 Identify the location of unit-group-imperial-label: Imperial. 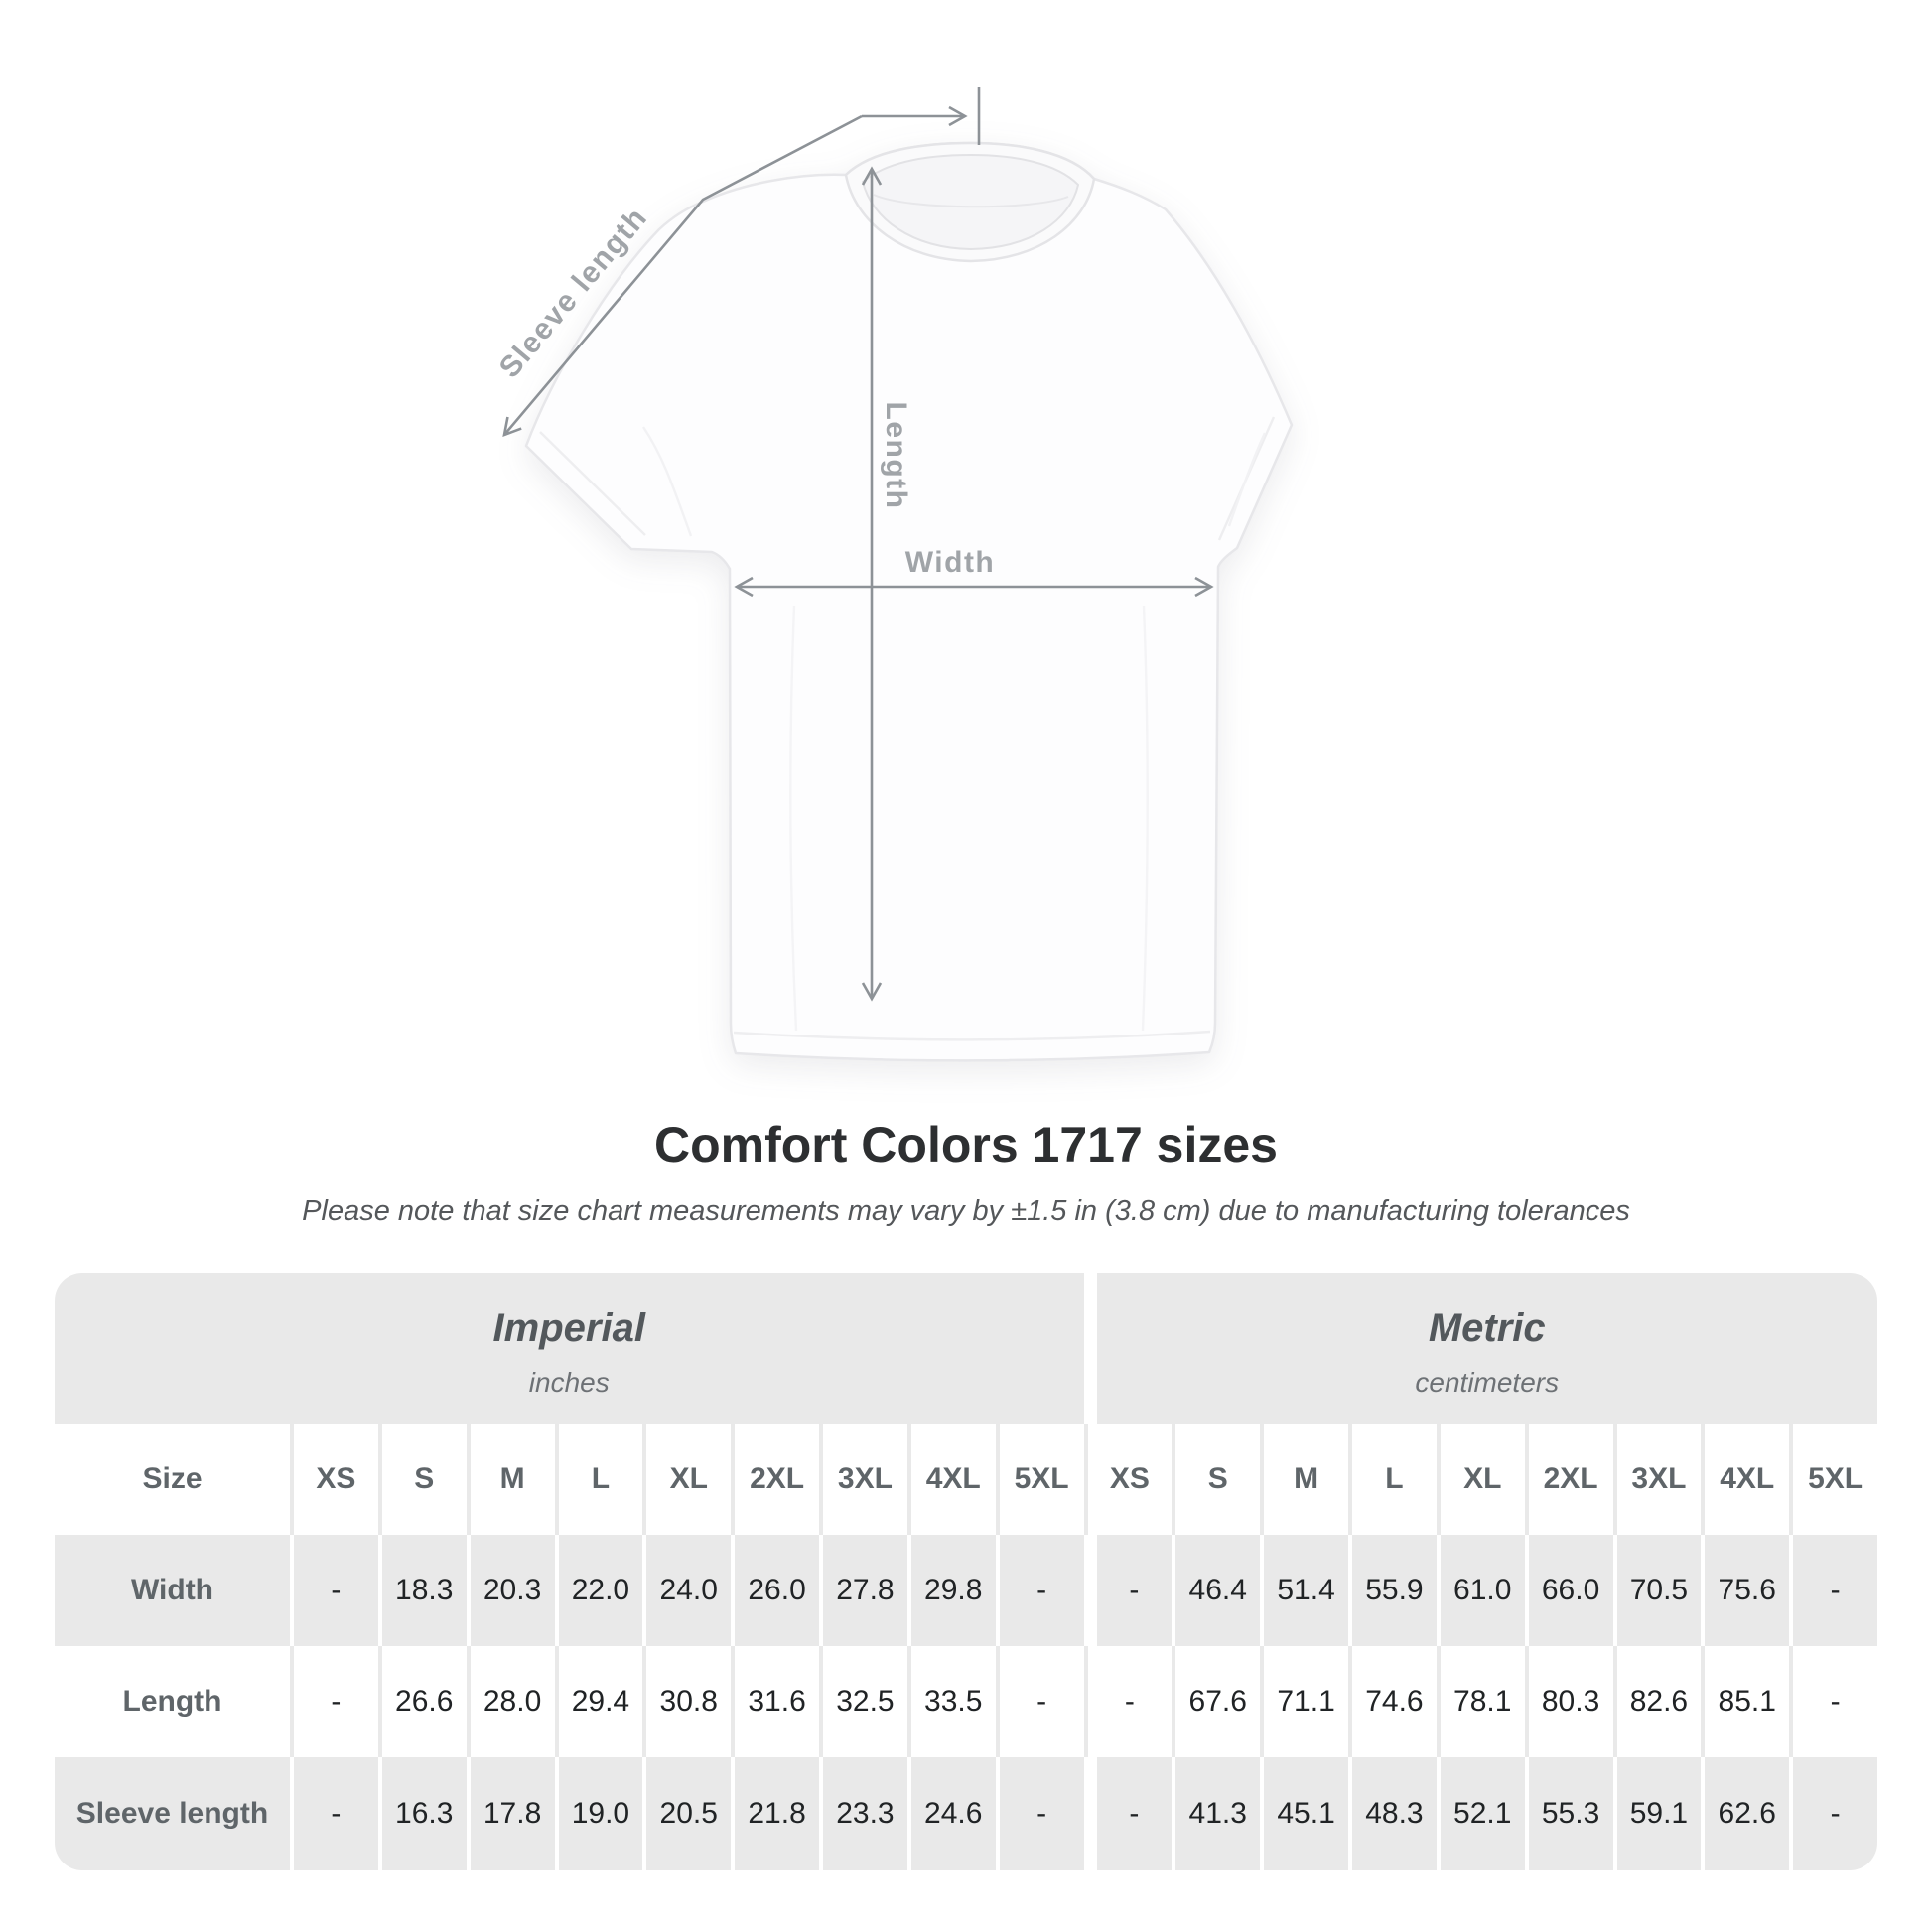
(569, 1328).